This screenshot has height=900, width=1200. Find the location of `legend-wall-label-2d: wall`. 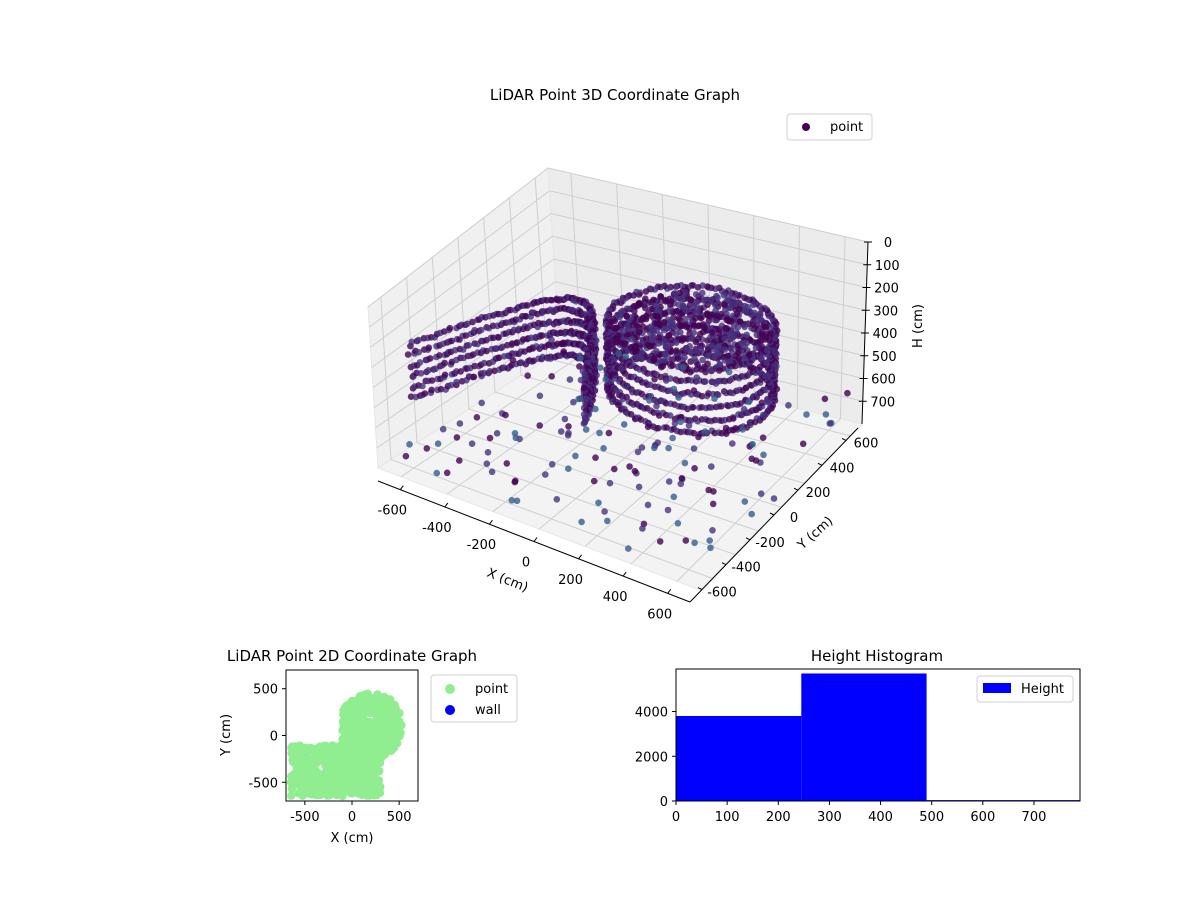

legend-wall-label-2d: wall is located at coordinates (488, 710).